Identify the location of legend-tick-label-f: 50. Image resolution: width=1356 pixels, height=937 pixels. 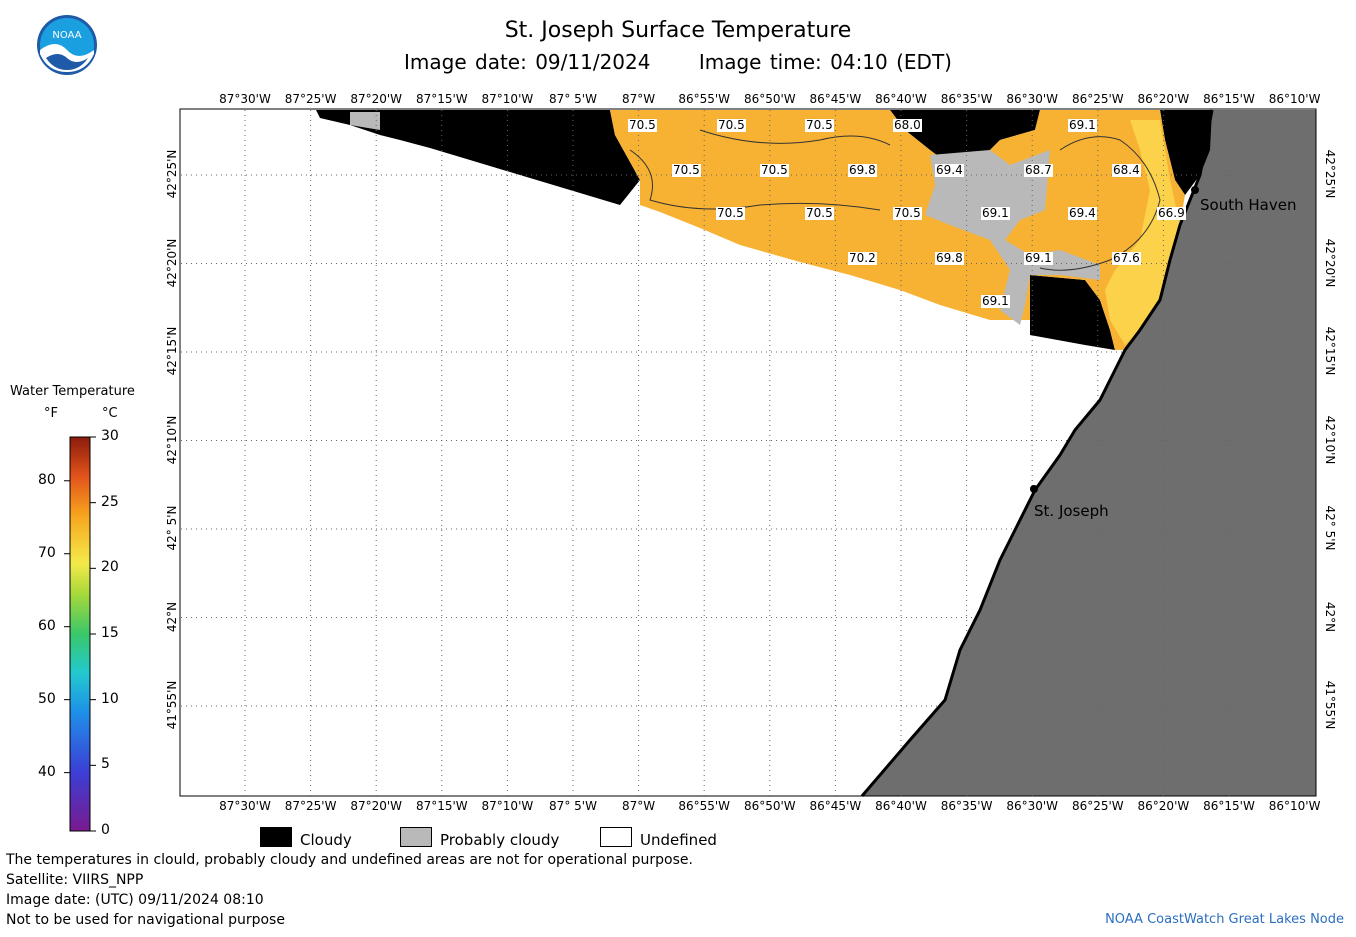
(47, 698).